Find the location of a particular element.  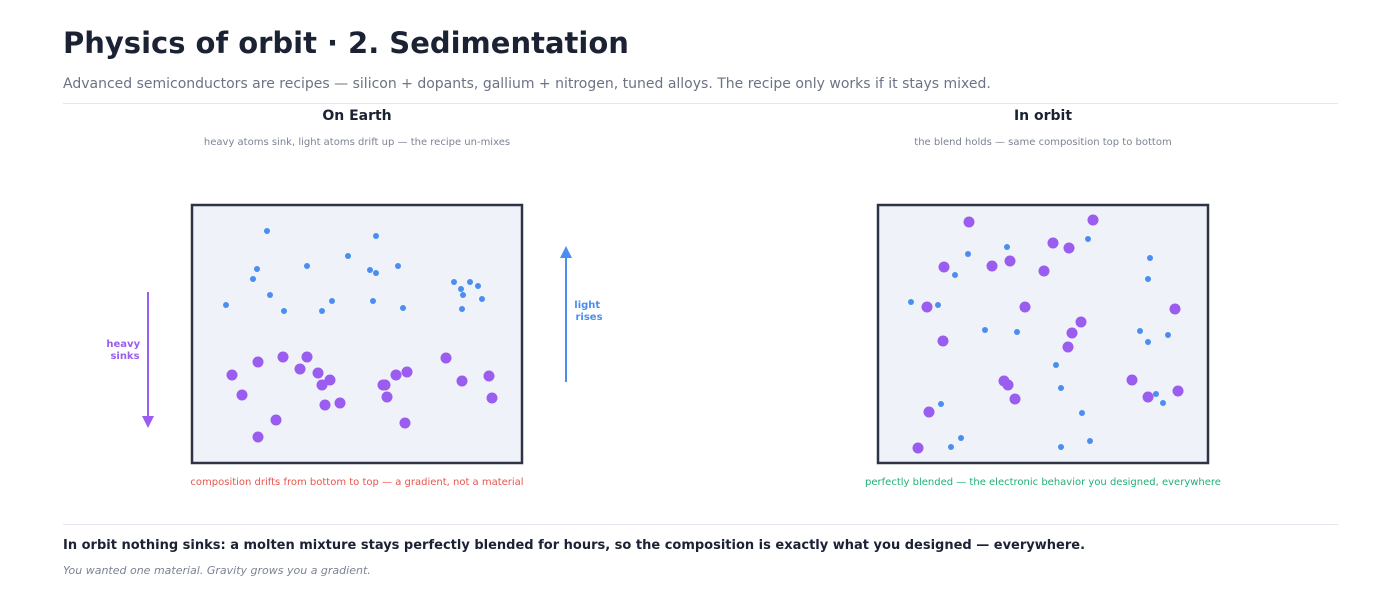

title-topic: Physics of orbit is located at coordinates (190, 43).